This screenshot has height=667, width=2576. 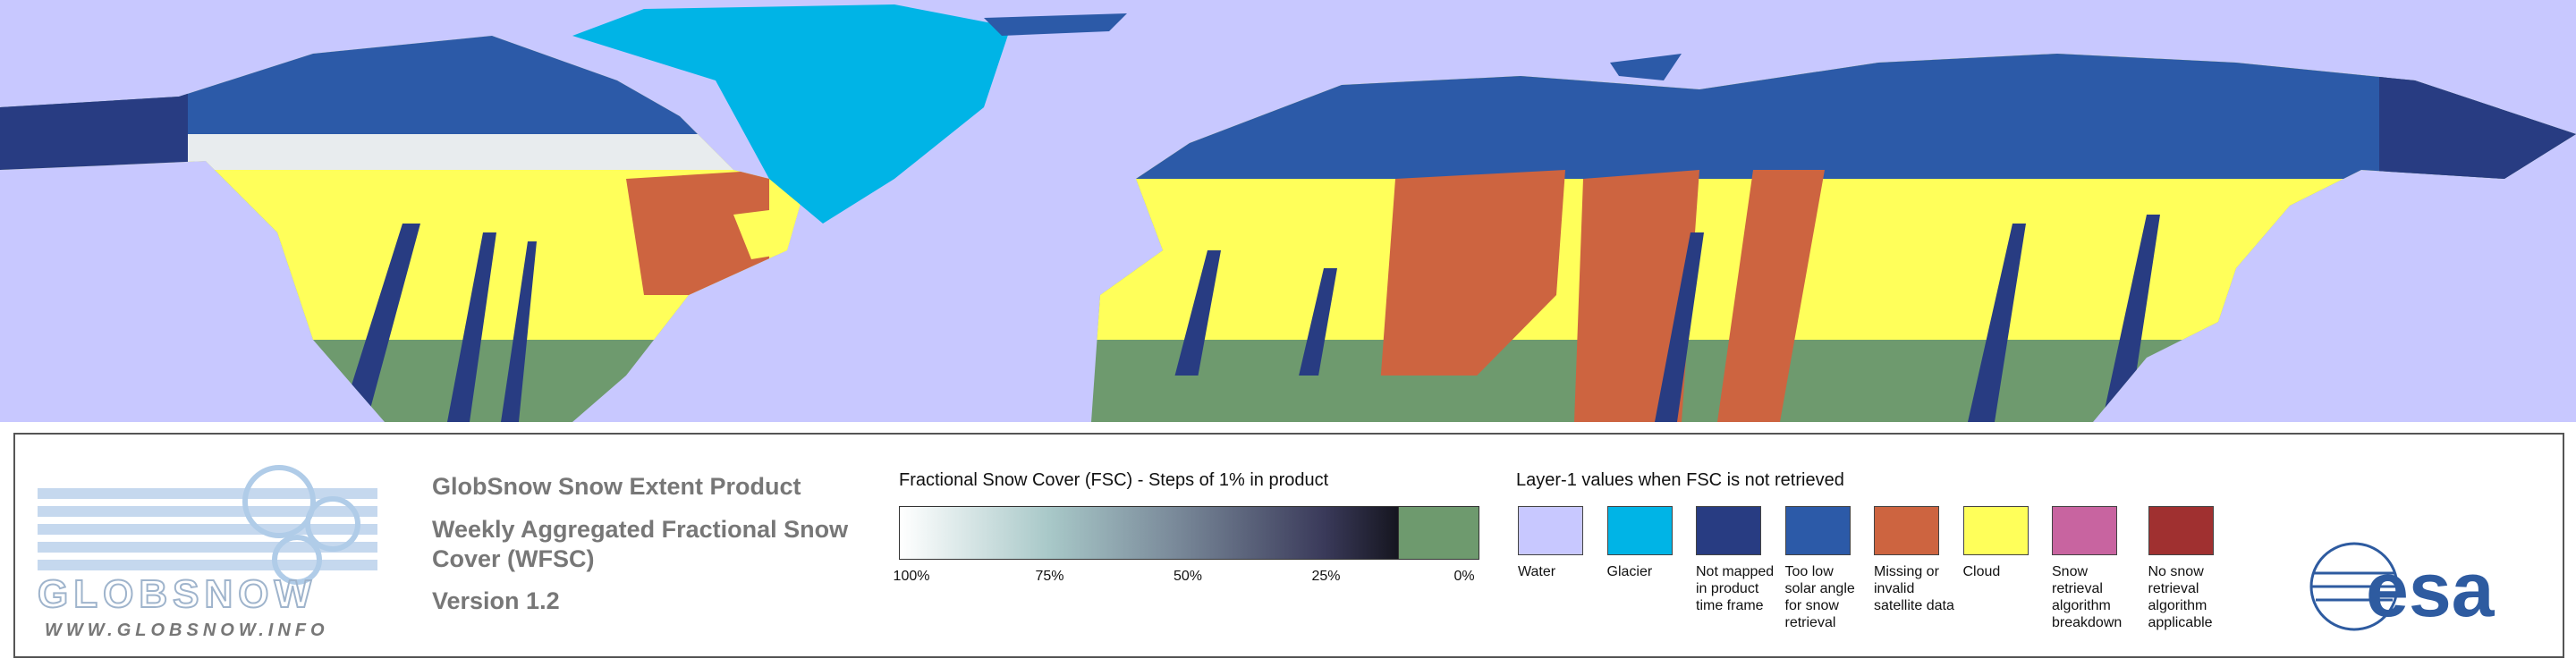 I want to click on colorbar-tick-label: 100%, so click(x=911, y=576).